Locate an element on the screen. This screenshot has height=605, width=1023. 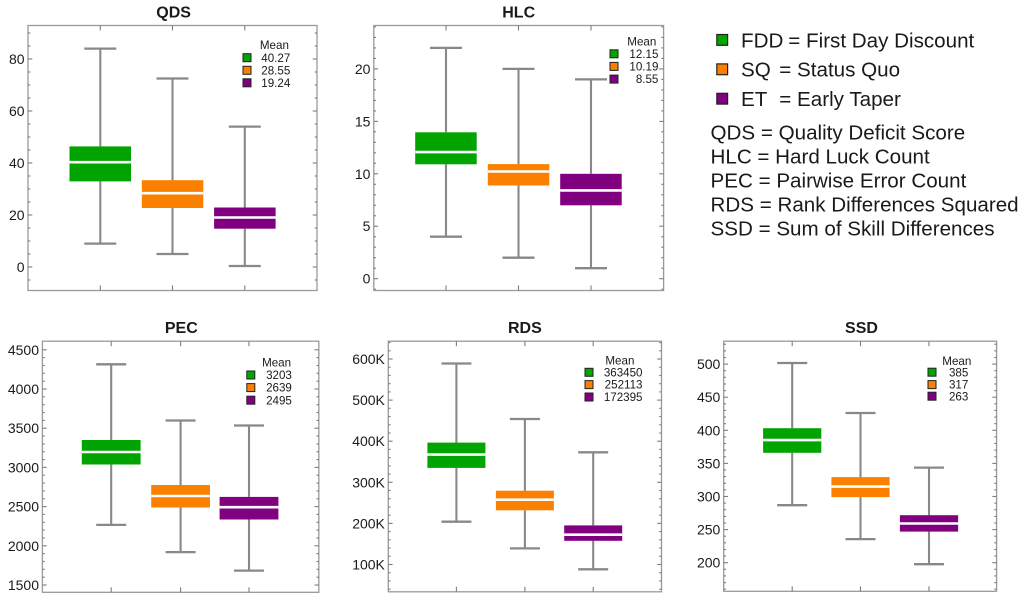
svg-text: 100K is located at coordinates (368, 565).